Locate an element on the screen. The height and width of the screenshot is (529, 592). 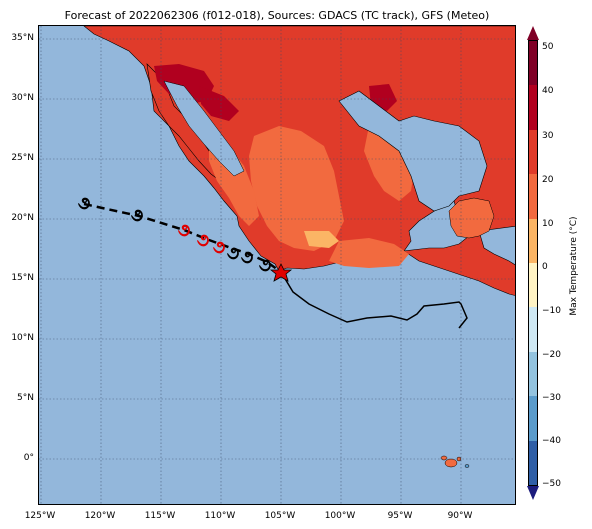
lat-label-35n: 35°N is located at coordinates (22, 38).